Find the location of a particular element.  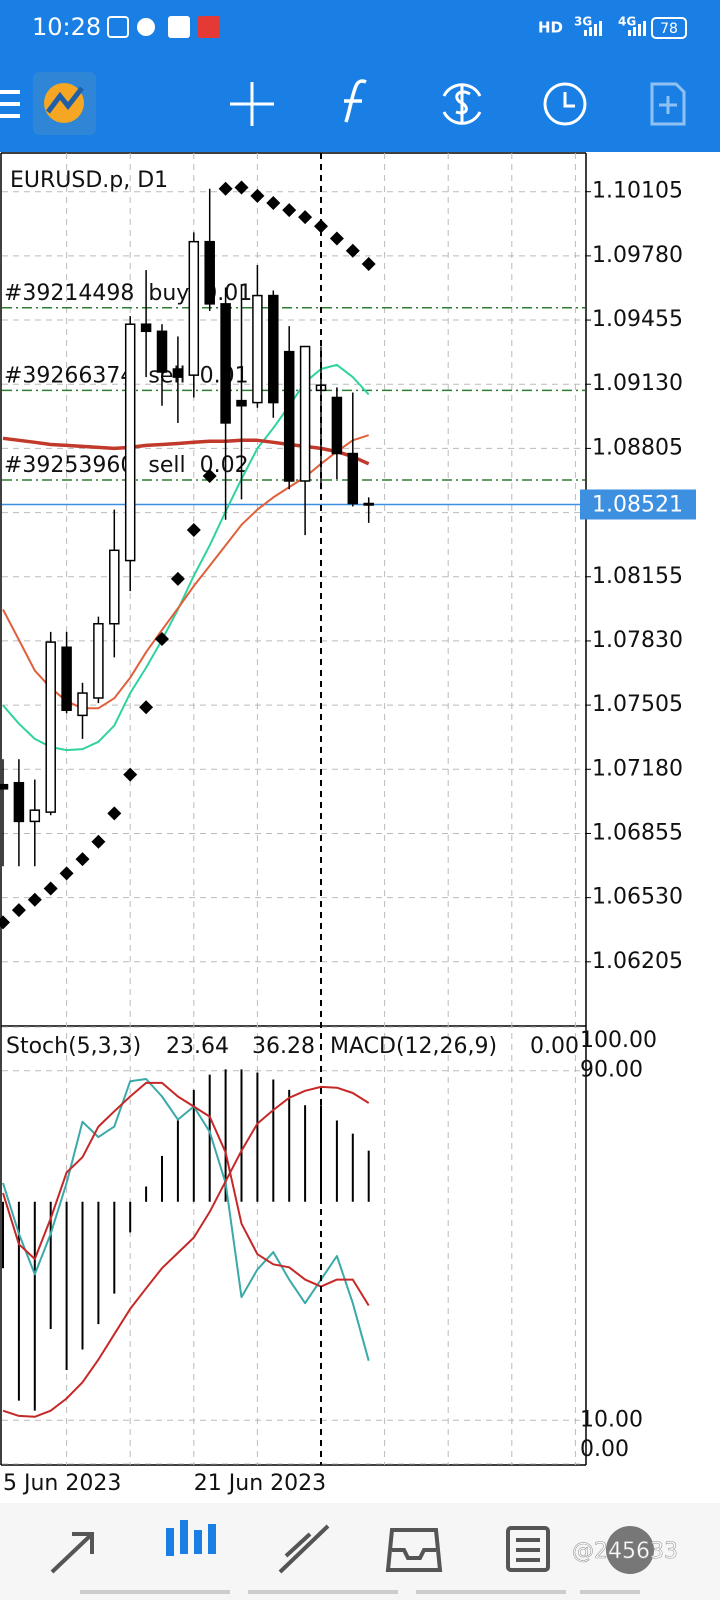

last-price-label: 1.08521 is located at coordinates (637, 504).